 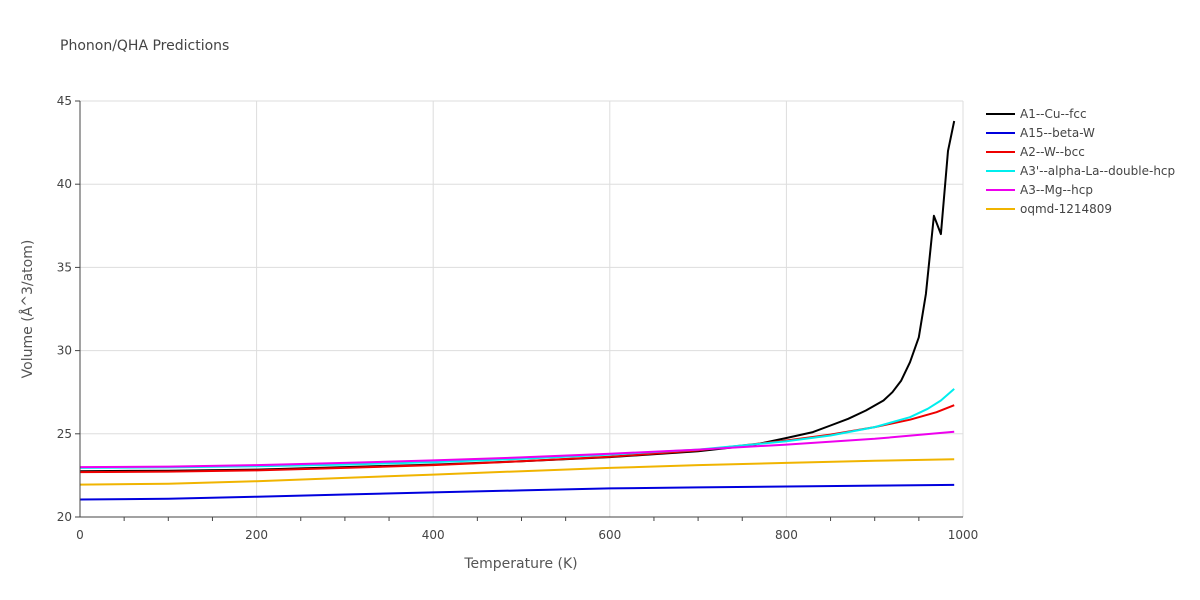 What do you see at coordinates (963, 535) in the screenshot?
I see `x-tick-label: 1000` at bounding box center [963, 535].